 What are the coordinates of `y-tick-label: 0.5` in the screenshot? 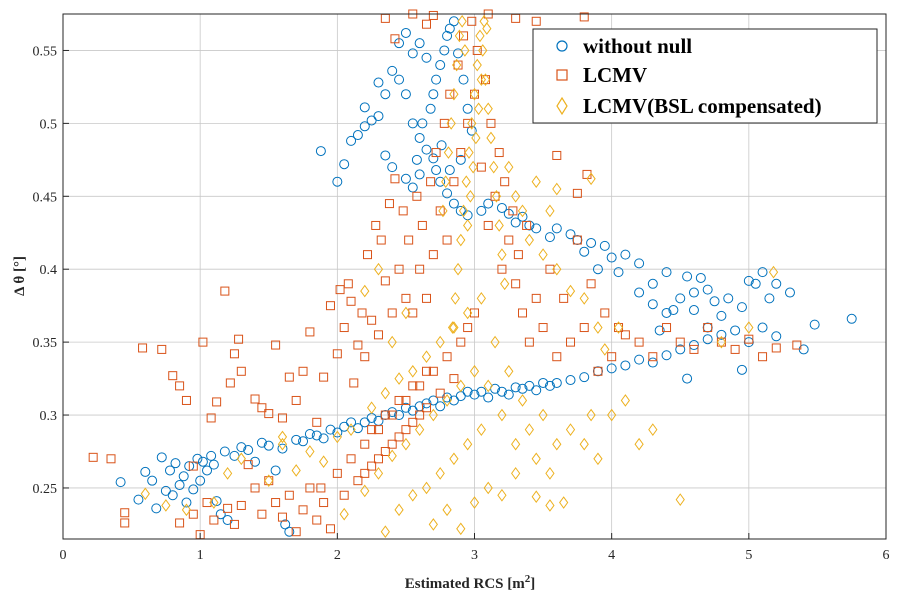 It's located at (49, 124).